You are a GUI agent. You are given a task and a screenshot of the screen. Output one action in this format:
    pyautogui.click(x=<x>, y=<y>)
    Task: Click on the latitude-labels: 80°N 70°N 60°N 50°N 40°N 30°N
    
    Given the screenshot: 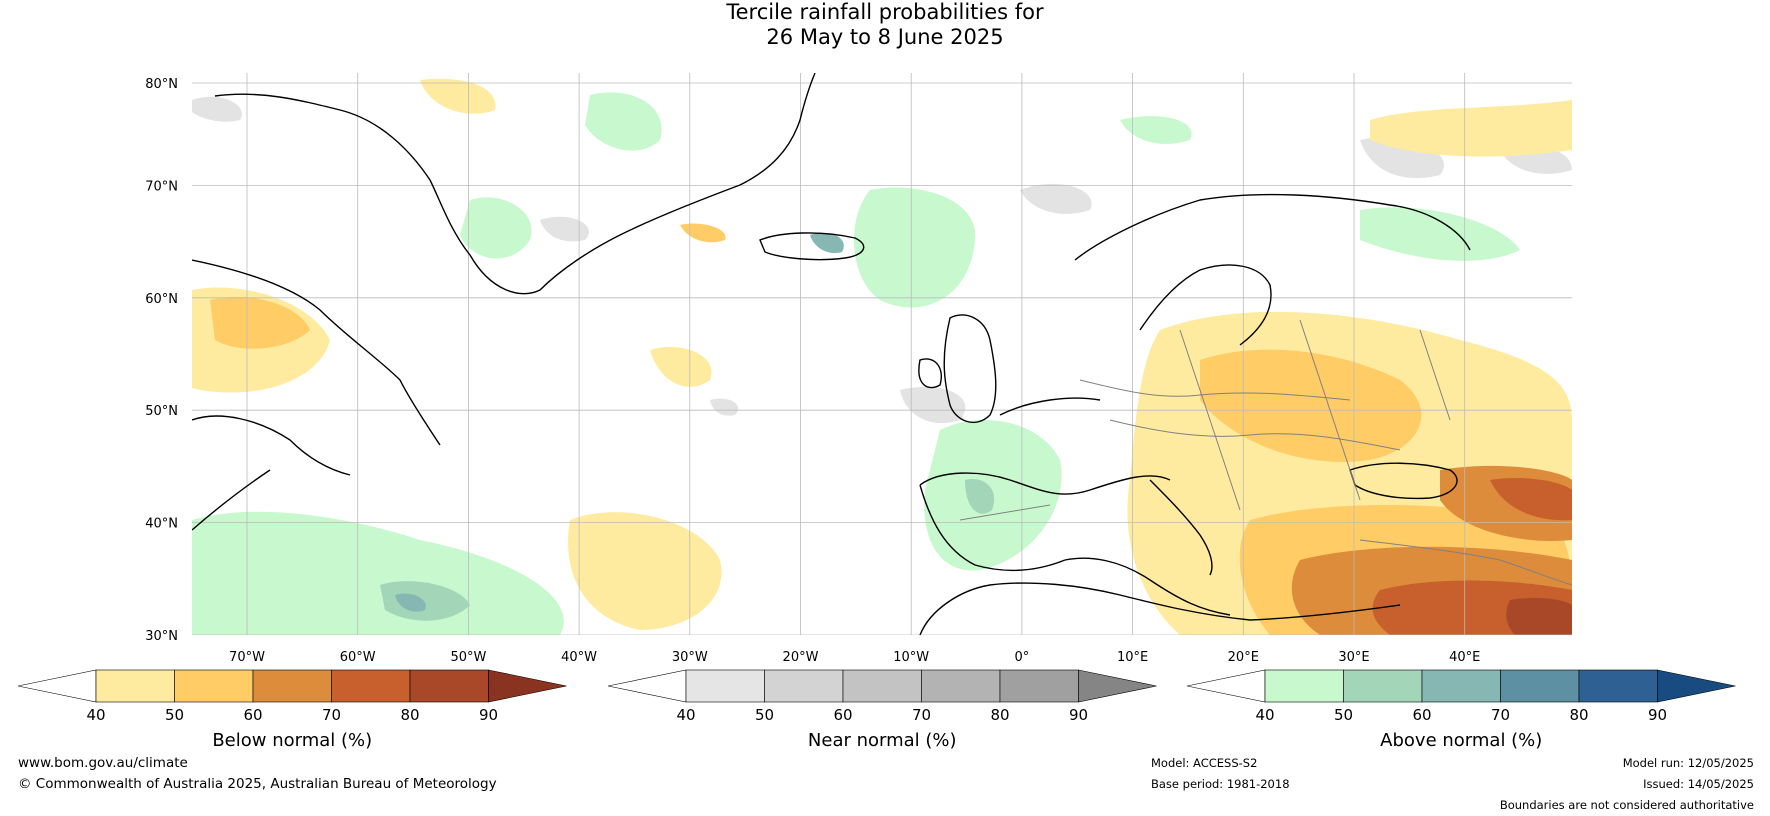 What is the action you would take?
    pyautogui.click(x=161, y=360)
    